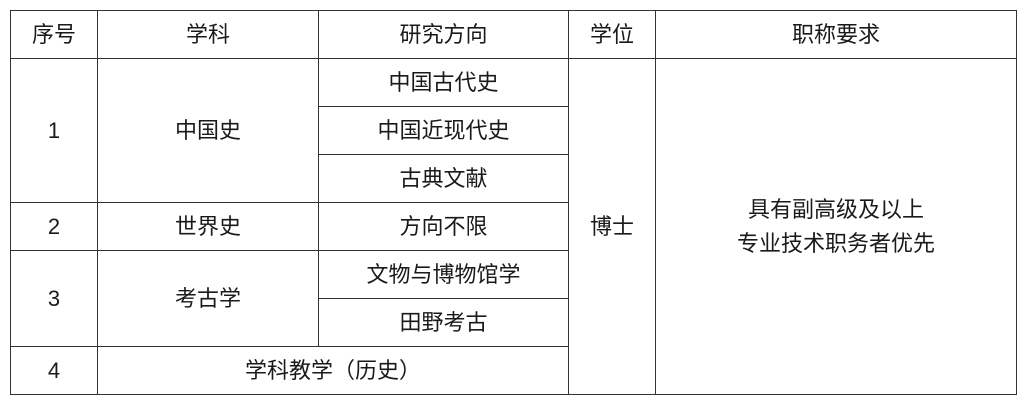 This screenshot has width=1024, height=408. What do you see at coordinates (54, 226) in the screenshot?
I see `index-cell: 2` at bounding box center [54, 226].